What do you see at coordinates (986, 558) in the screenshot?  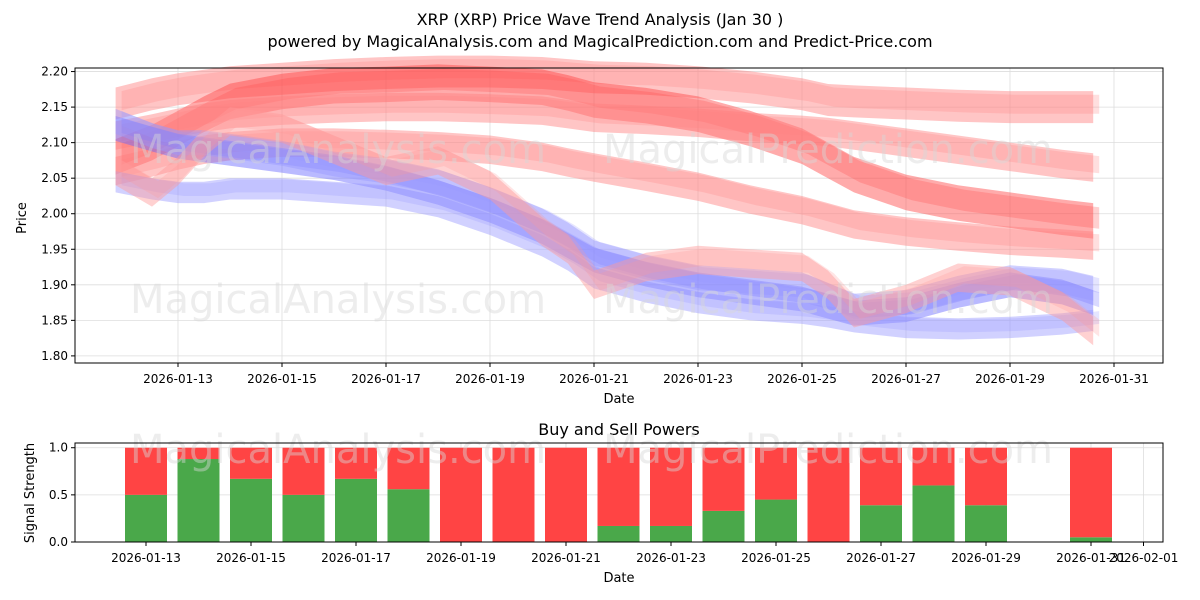 I see `signal-x-tick-label: 2026-01-29` at bounding box center [986, 558].